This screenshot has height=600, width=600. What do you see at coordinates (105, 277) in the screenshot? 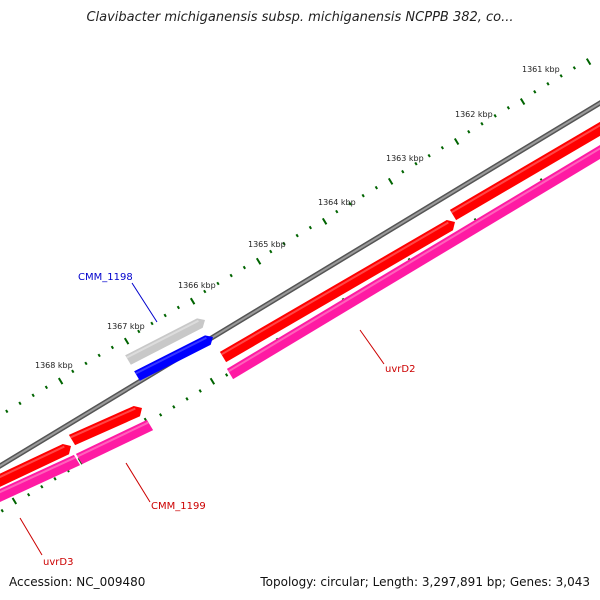
I see `gene-label-cmm-1198: CMM_1198` at bounding box center [105, 277].